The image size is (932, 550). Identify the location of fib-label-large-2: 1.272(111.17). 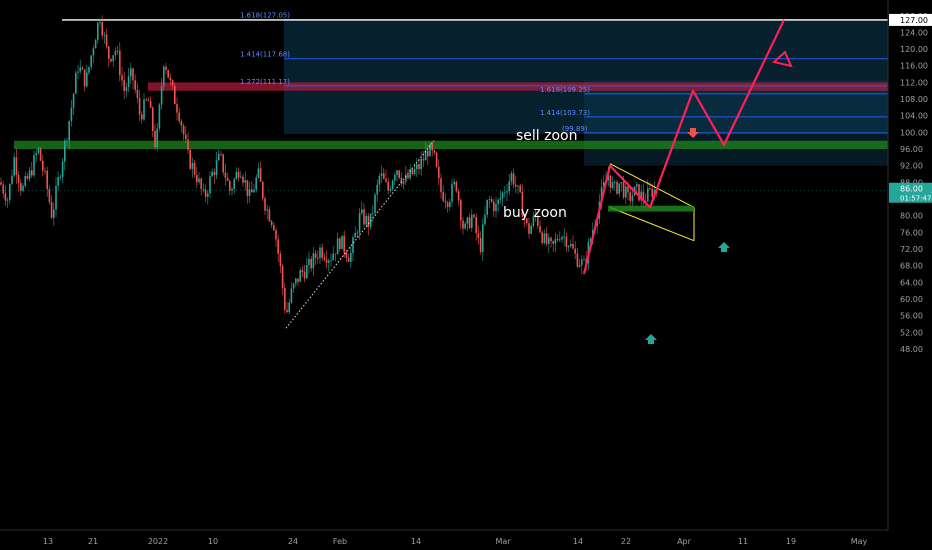
(265, 82).